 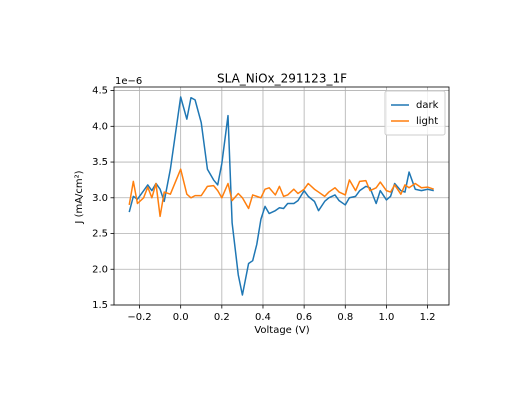 What do you see at coordinates (304, 317) in the screenshot?
I see `x-tick-label: 0.6` at bounding box center [304, 317].